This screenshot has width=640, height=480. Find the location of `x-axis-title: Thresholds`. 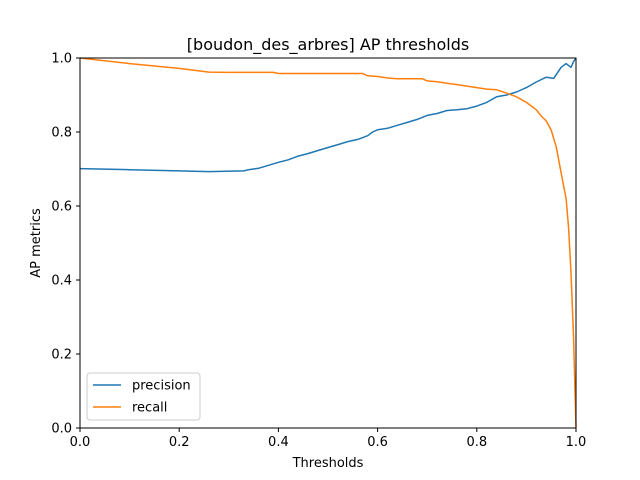

x-axis-title: Thresholds is located at coordinates (328, 463).